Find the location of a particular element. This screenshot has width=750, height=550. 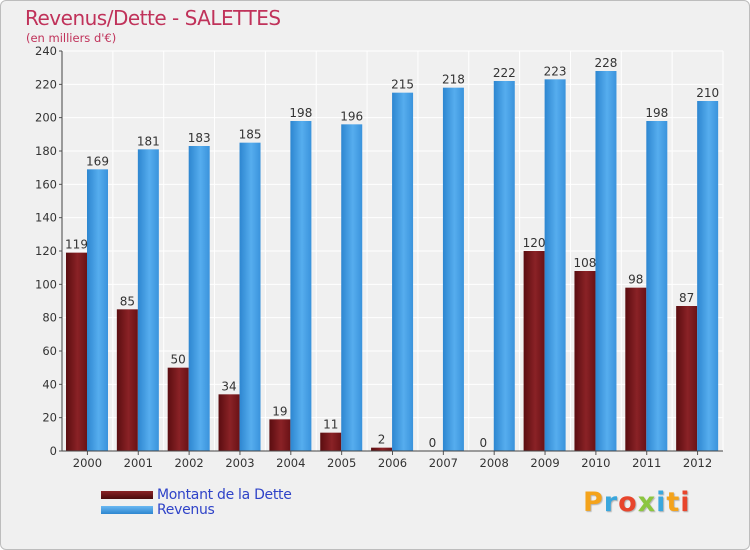

logo-letter: r is located at coordinates (611, 502).